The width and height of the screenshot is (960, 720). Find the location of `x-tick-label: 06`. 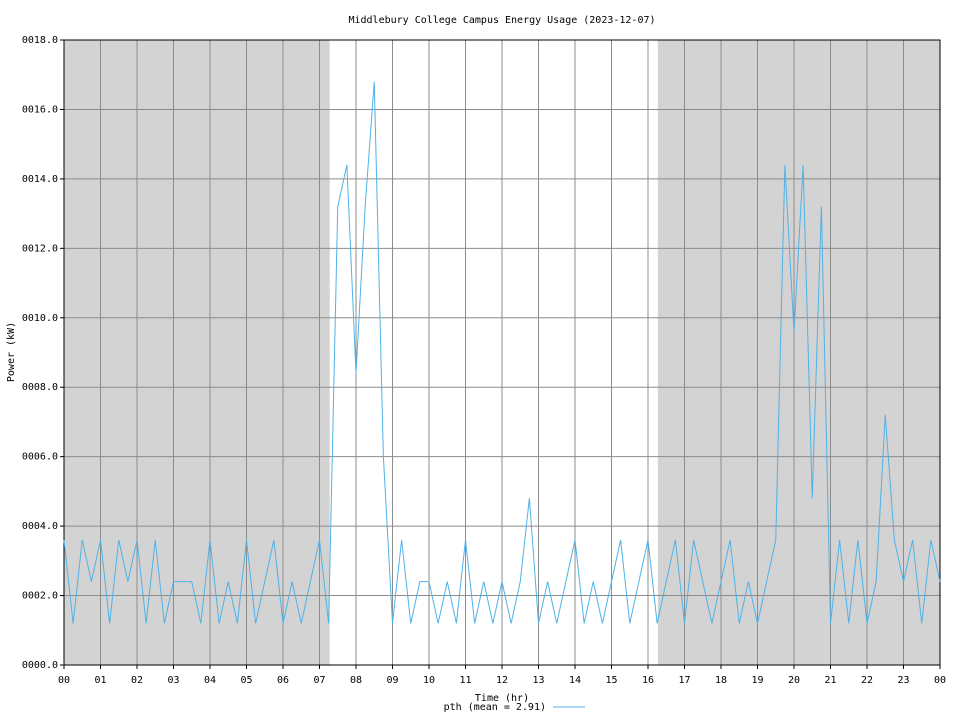

x-tick-label: 06 is located at coordinates (283, 680).